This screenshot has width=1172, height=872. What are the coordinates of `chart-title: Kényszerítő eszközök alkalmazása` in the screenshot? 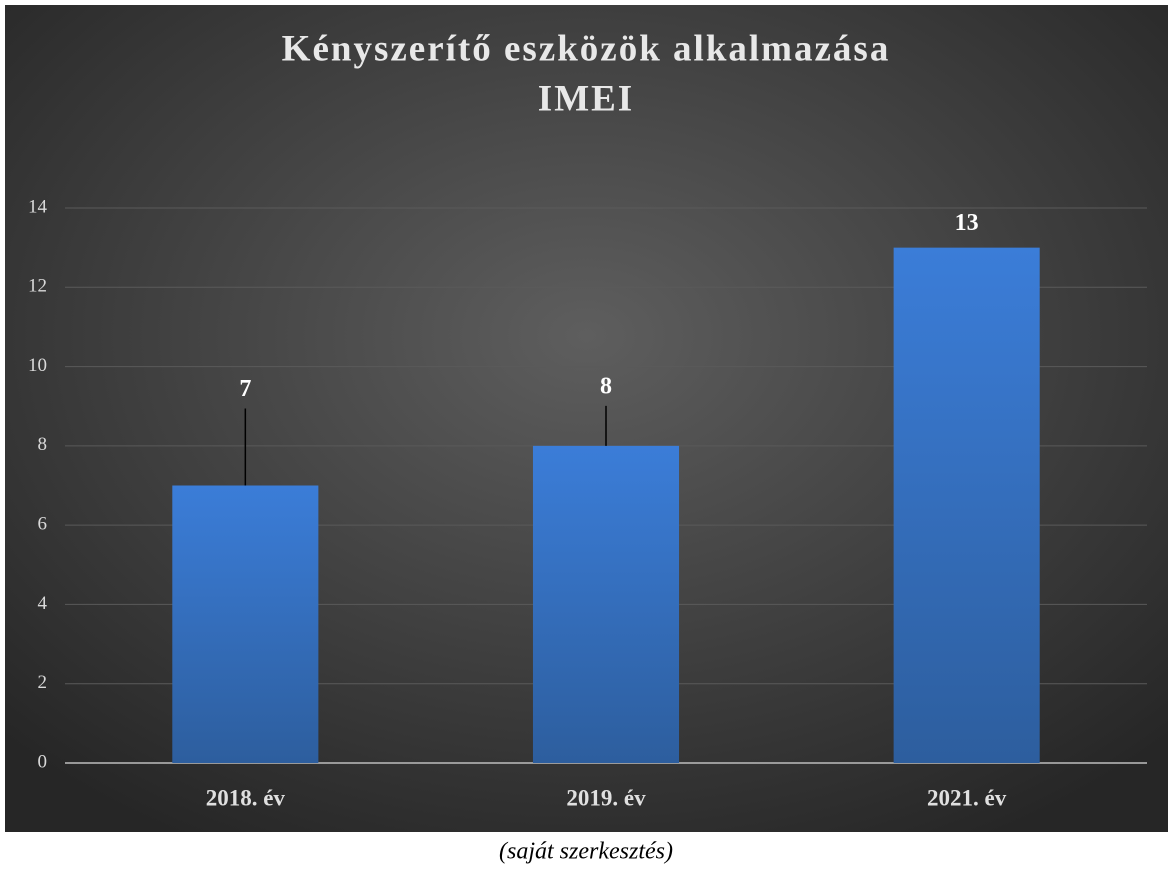 It's located at (586, 48).